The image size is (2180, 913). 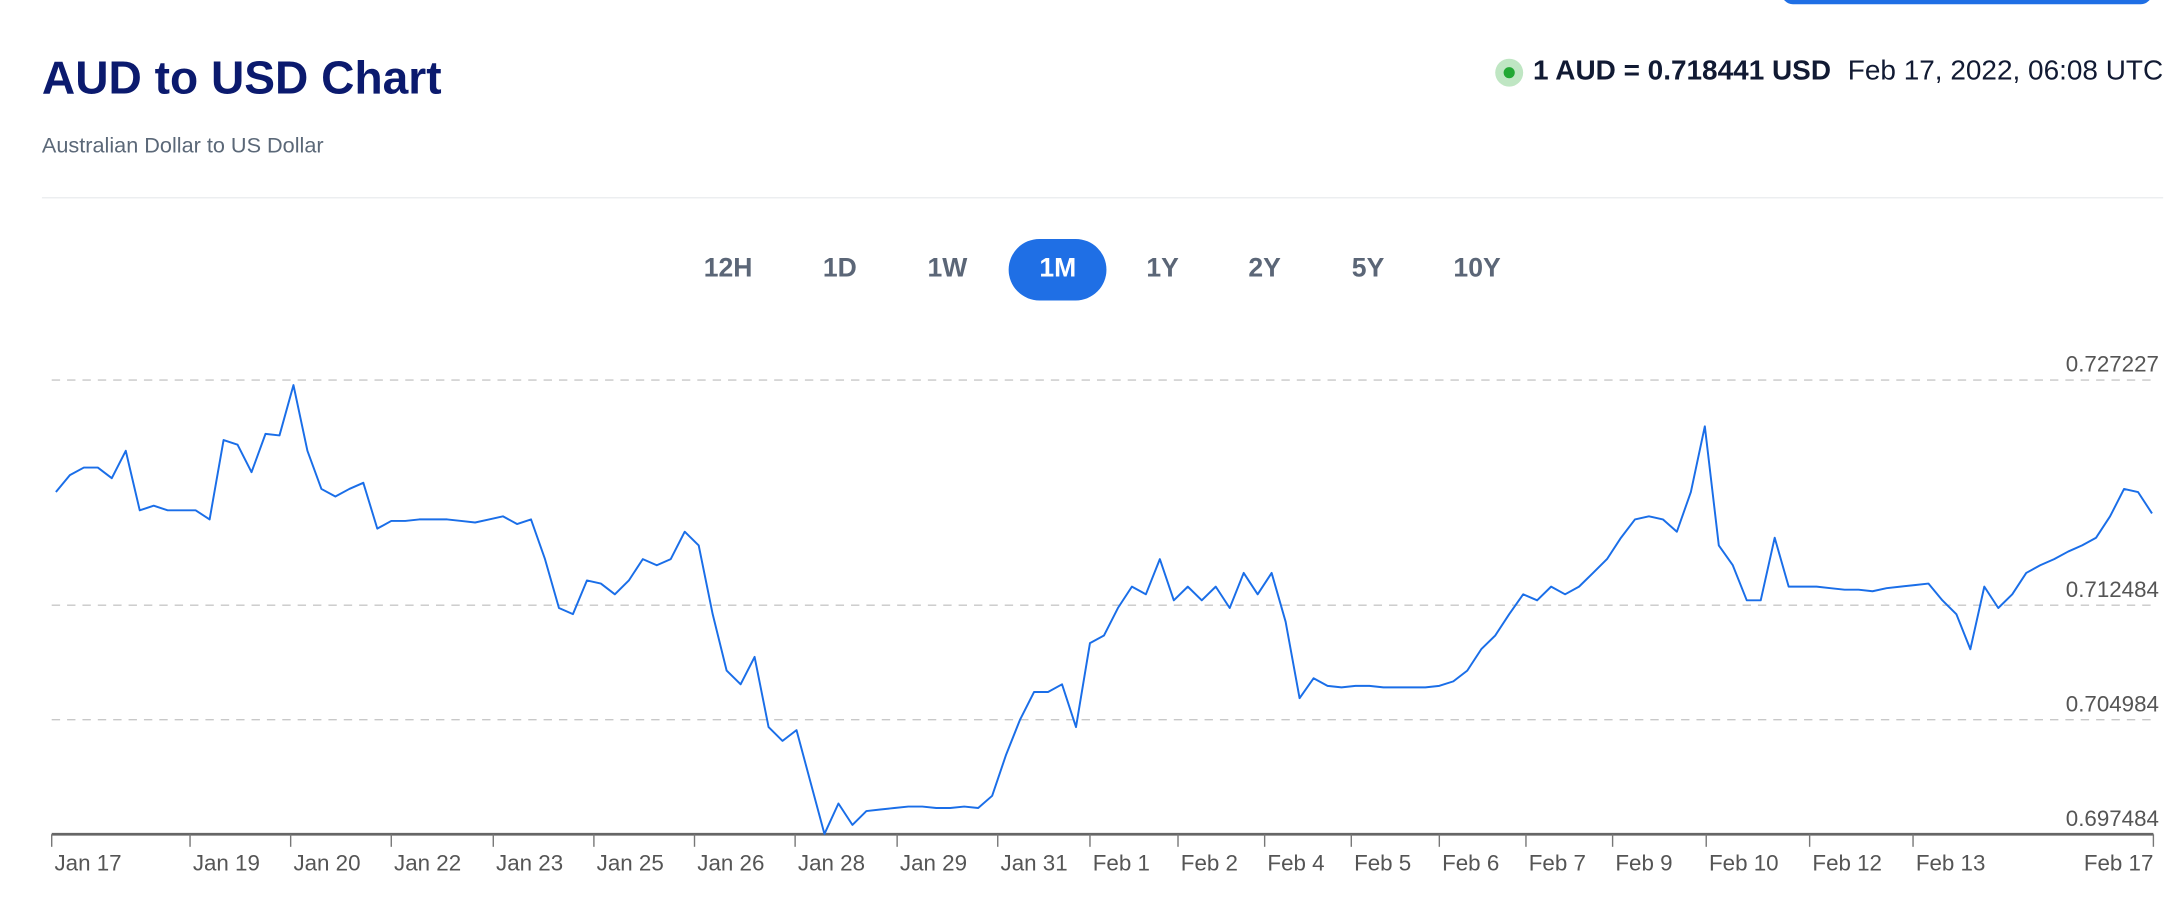 I want to click on x-tick-label: Jan 29, so click(x=933, y=863).